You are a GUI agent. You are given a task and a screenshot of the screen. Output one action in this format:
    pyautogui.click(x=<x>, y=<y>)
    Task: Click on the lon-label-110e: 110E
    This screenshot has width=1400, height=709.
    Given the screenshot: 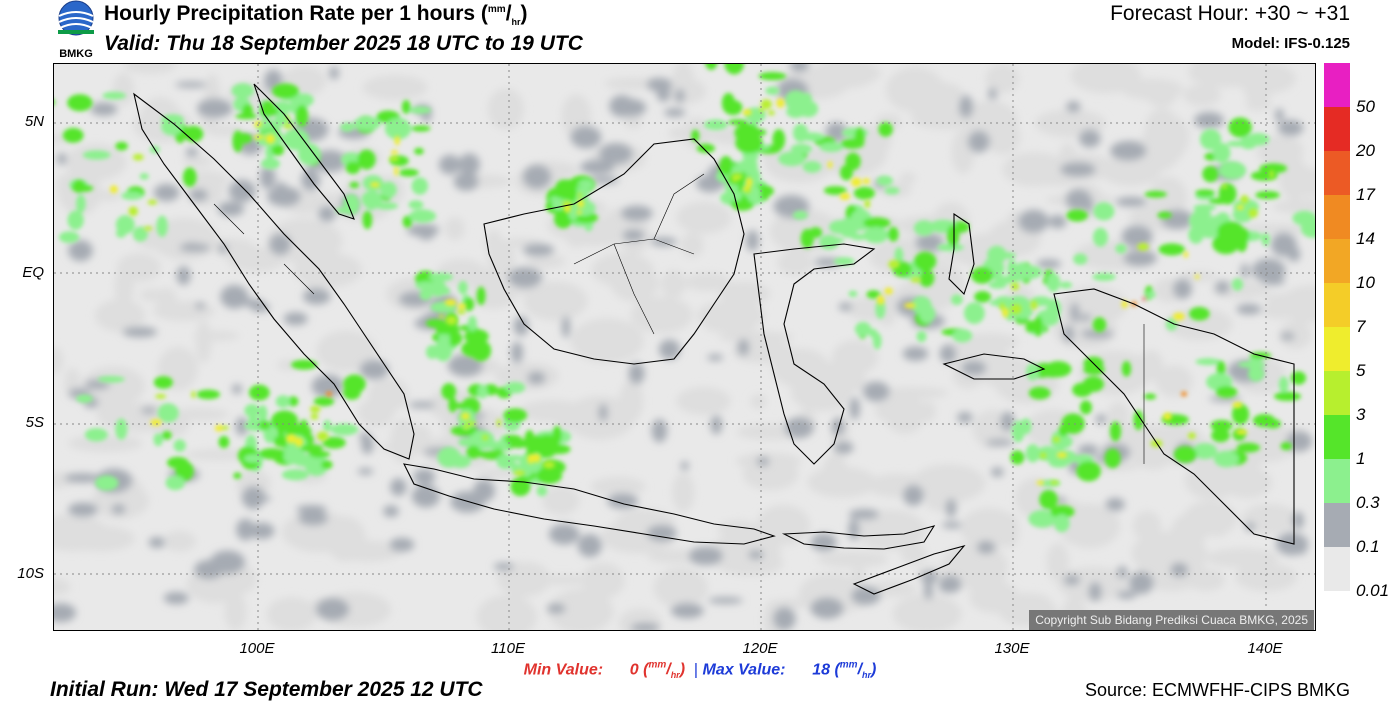 What is the action you would take?
    pyautogui.click(x=508, y=648)
    